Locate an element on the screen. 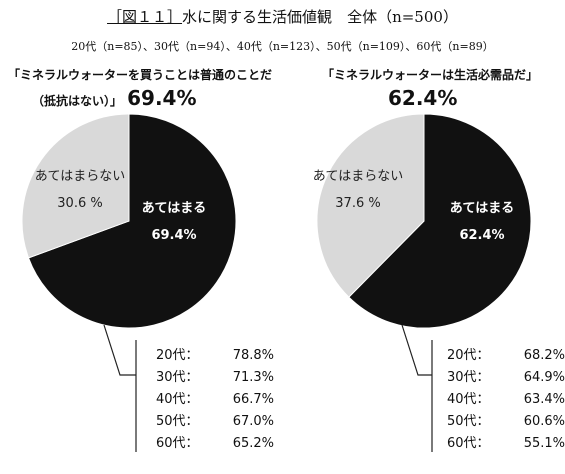 This screenshot has height=474, width=565. right-breakdown-row: 20代： 68.2% is located at coordinates (506, 355).